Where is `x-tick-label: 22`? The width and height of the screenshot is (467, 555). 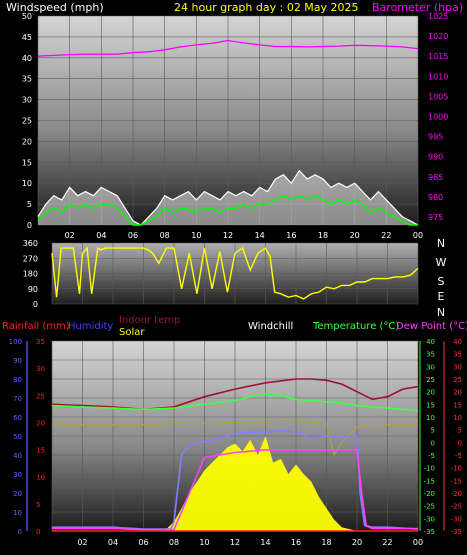 x-tick-label: 22 is located at coordinates (386, 235).